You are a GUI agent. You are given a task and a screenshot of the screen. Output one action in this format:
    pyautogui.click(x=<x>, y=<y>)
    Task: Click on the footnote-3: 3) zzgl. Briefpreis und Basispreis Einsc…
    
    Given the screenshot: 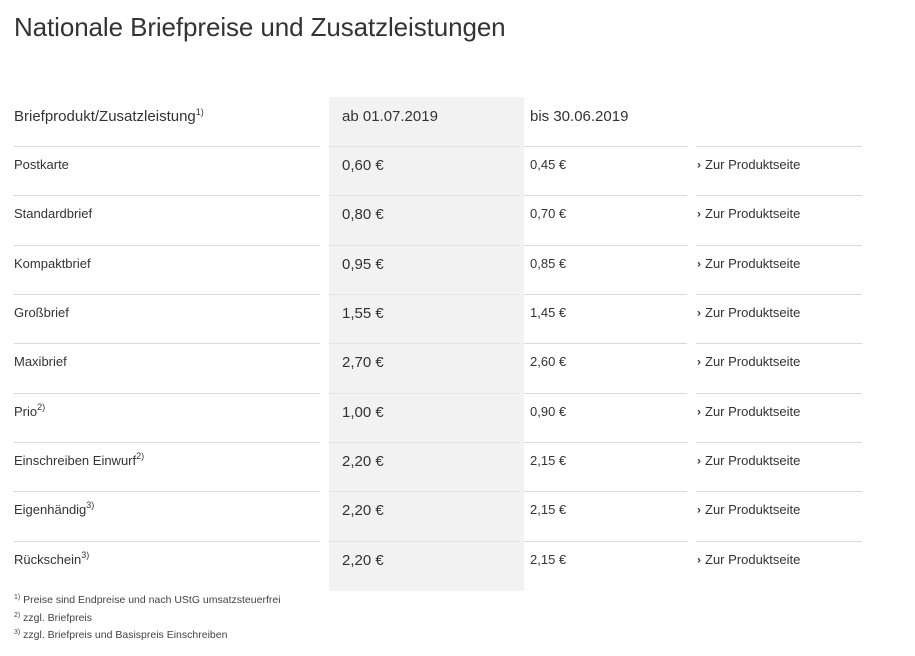 What is the action you would take?
    pyautogui.click(x=147, y=636)
    